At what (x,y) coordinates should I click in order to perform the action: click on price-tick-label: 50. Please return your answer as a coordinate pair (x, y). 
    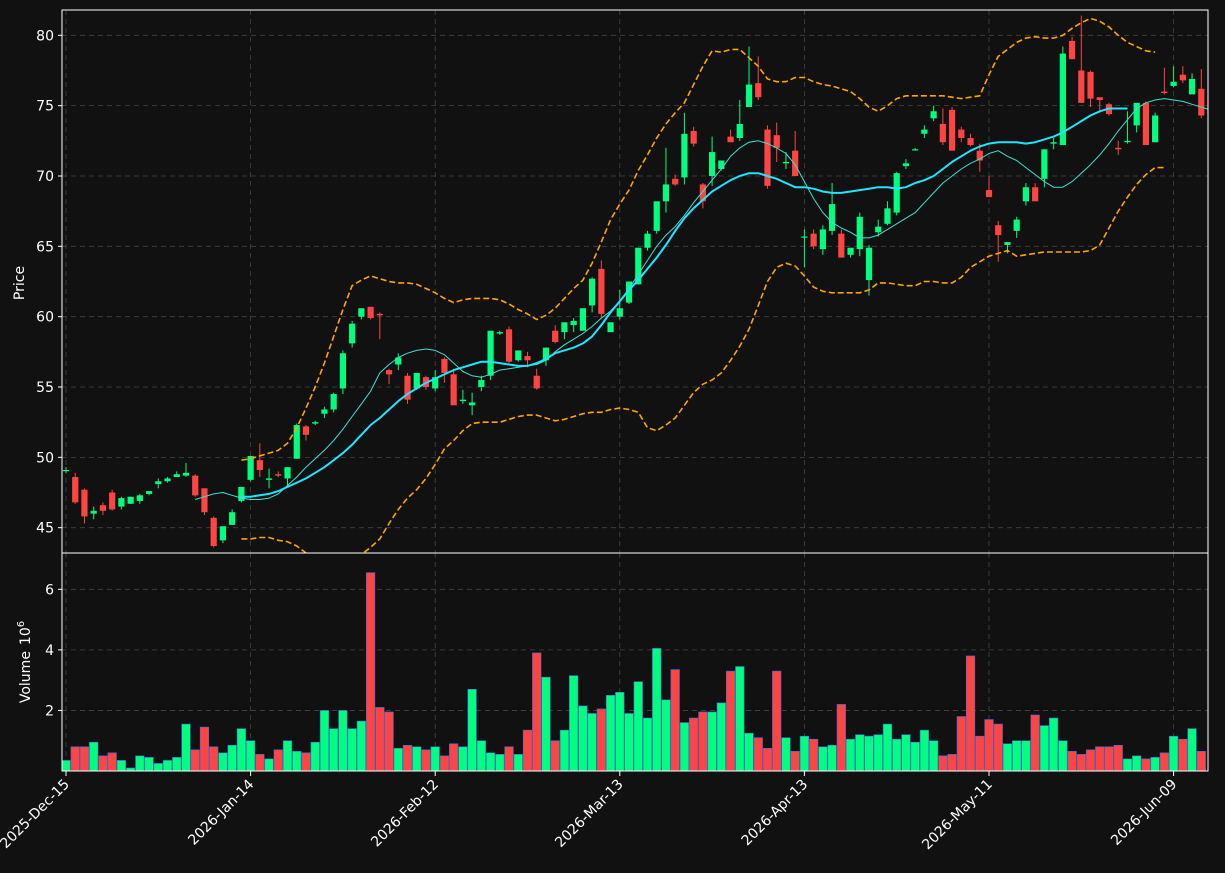
    Looking at the image, I should click on (45, 458).